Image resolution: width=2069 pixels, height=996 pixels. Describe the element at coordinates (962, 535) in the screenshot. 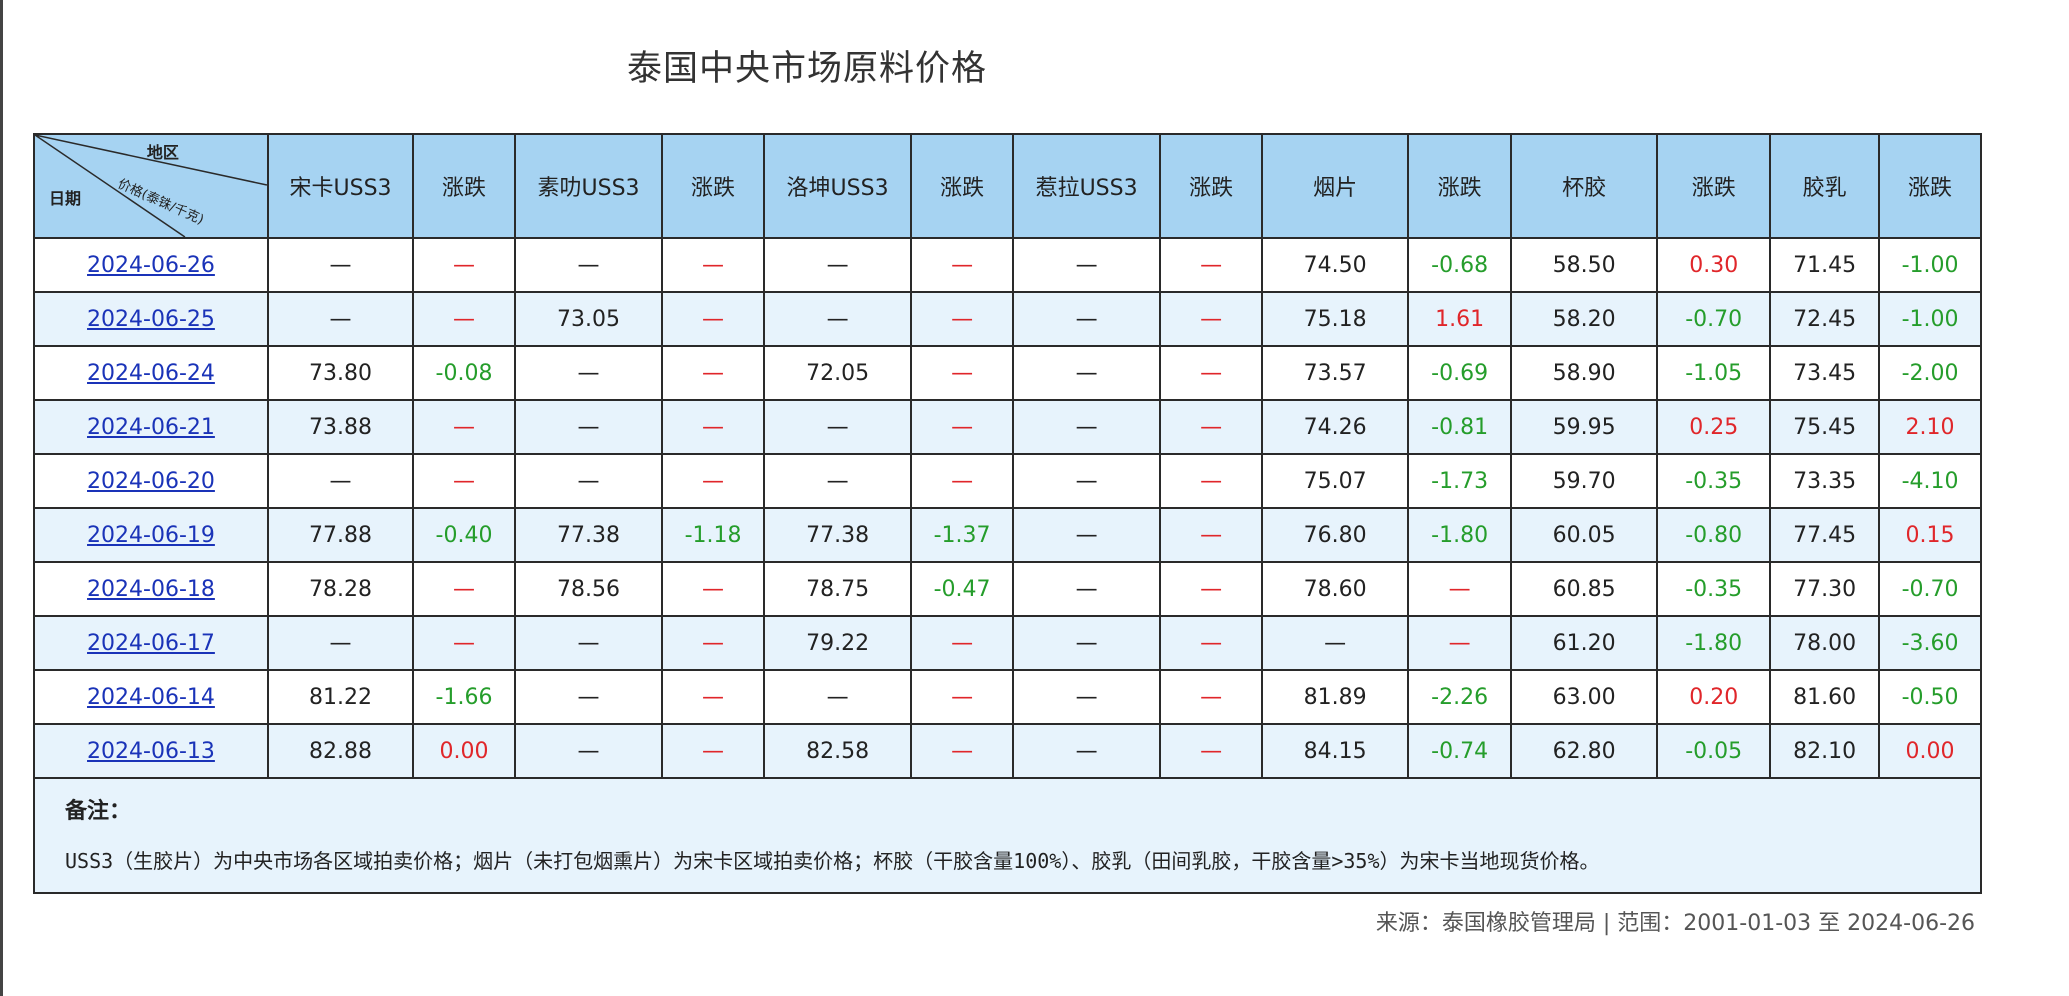

I see `change-cell: -1.37` at that location.